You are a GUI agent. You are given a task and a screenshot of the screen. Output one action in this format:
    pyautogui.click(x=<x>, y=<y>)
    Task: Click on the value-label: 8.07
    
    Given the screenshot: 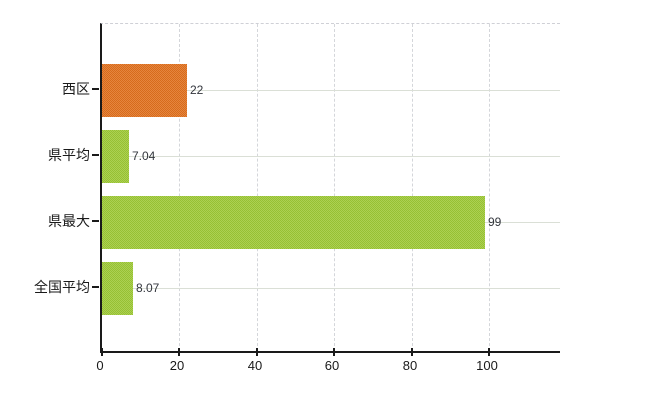 What is the action you would take?
    pyautogui.click(x=148, y=288)
    